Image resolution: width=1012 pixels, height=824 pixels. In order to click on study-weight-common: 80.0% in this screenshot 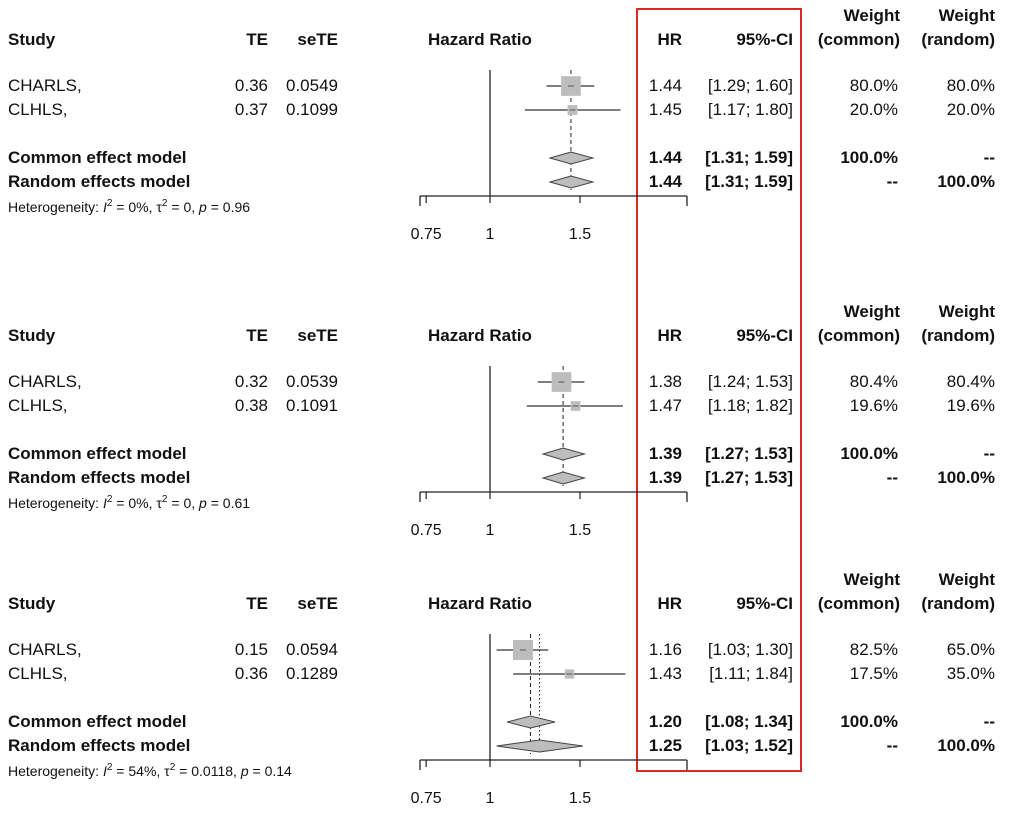, I will do `click(873, 85)`.